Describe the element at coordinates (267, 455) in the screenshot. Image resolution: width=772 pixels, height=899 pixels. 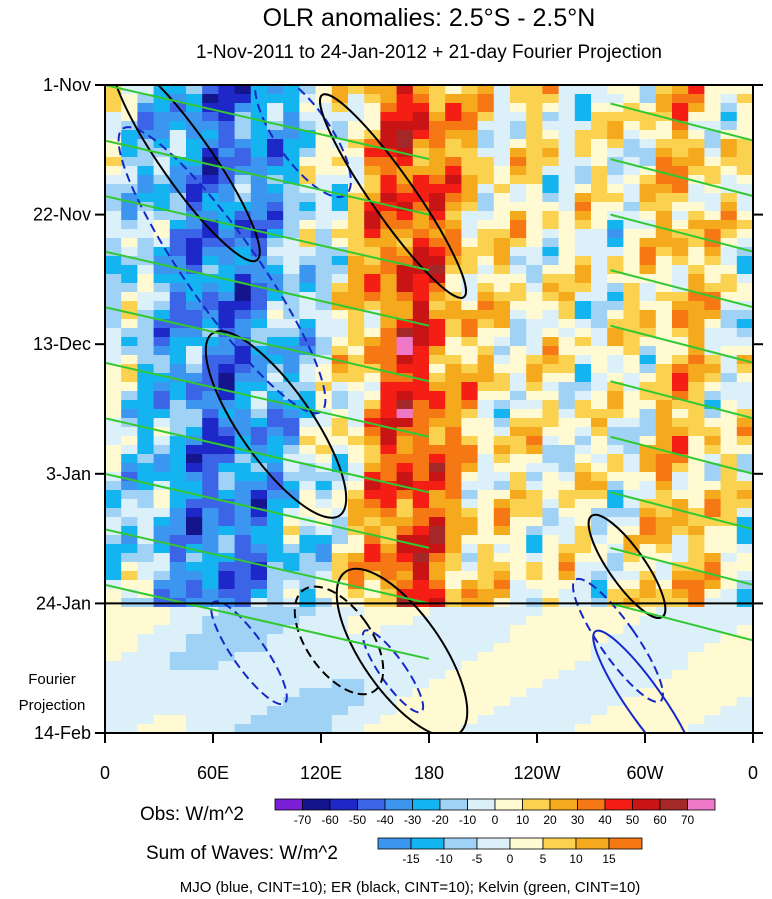
I see `contour-line` at that location.